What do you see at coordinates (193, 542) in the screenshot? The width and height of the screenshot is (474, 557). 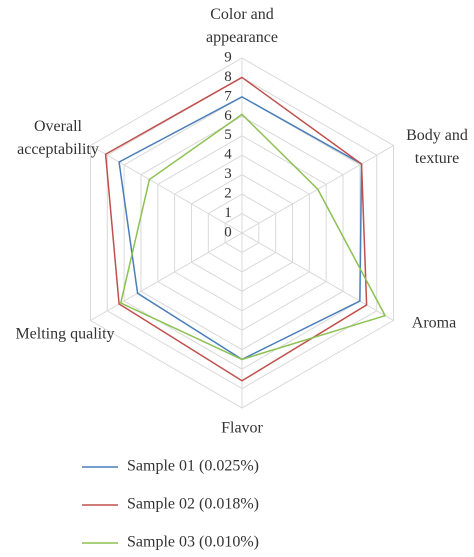 I see `legend-label: Sample 03 (0.010%)` at bounding box center [193, 542].